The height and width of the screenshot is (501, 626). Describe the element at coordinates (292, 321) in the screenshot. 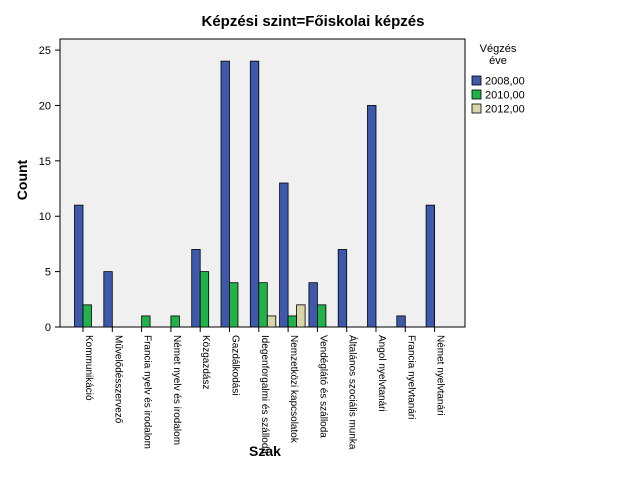

I see `bar-2010,00-7` at that location.